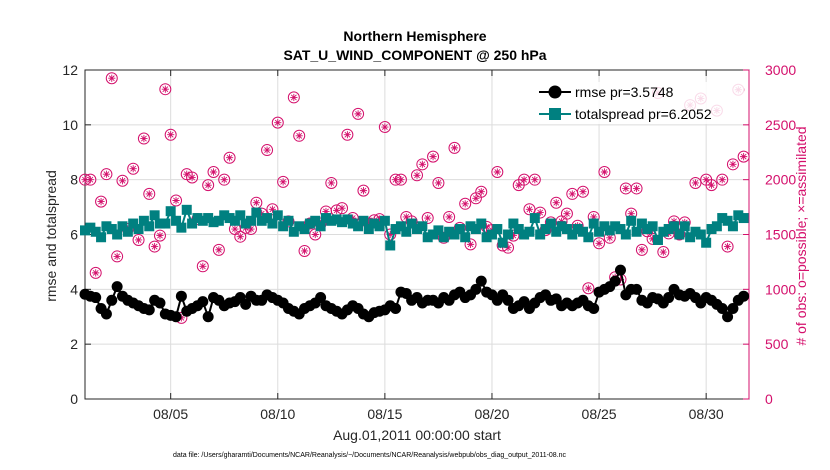 The height and width of the screenshot is (470, 830). I want to click on y-tick-label: 6, so click(74, 235).